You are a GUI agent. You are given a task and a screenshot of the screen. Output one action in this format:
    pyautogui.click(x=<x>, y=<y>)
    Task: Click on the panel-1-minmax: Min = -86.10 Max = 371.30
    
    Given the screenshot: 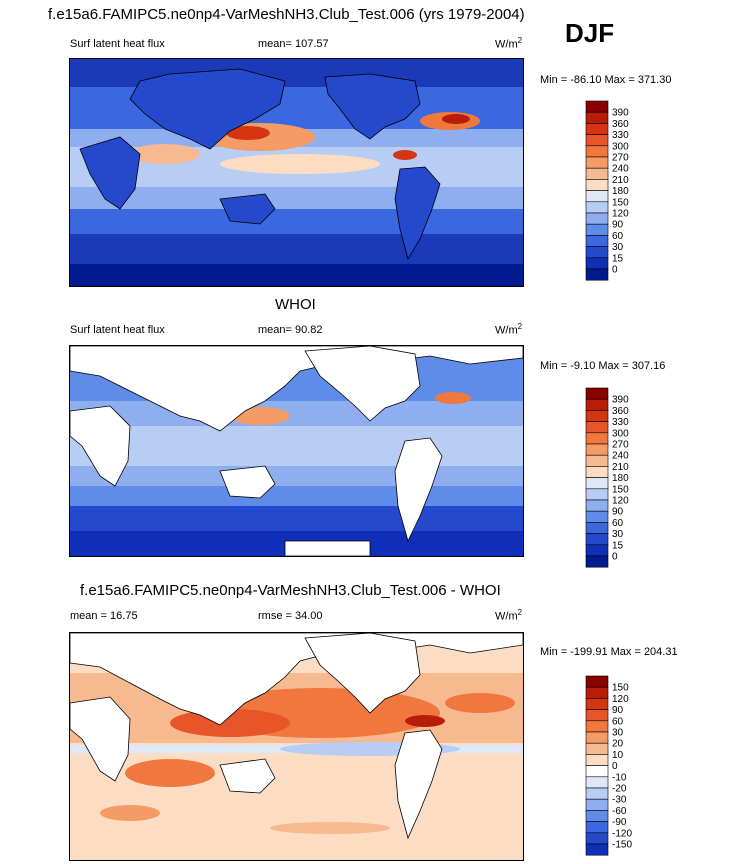 What is the action you would take?
    pyautogui.click(x=606, y=80)
    